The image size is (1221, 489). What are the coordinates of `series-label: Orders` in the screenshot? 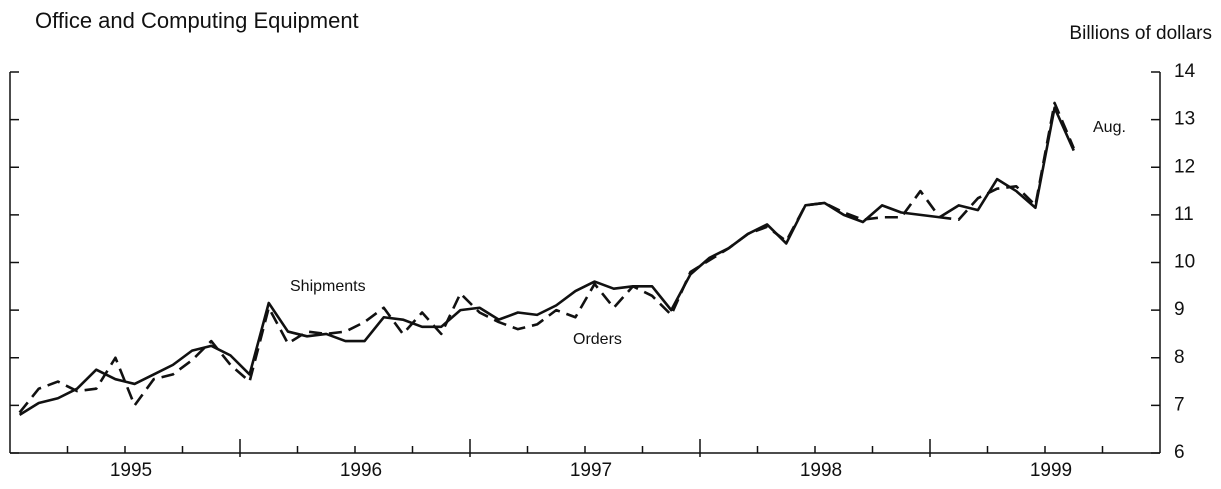 It's located at (597, 339).